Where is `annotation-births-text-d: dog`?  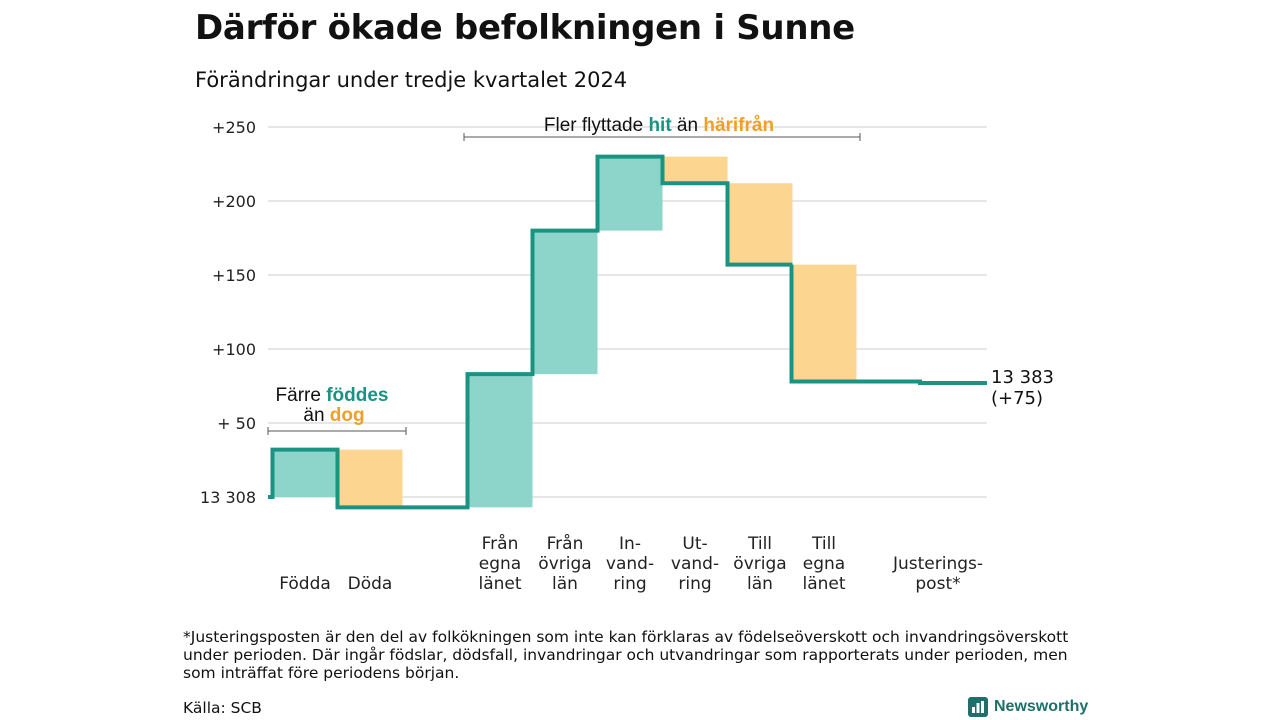
annotation-births-text-d: dog is located at coordinates (347, 415).